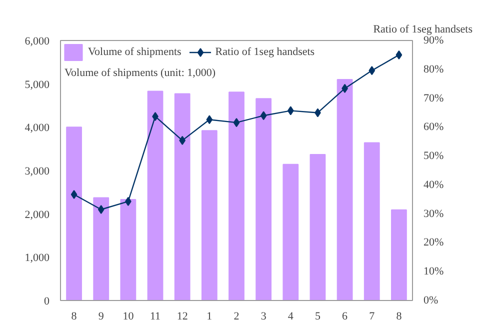 The width and height of the screenshot is (482, 327). What do you see at coordinates (37, 128) in the screenshot?
I see `y-tick-label: 4,000` at bounding box center [37, 128].